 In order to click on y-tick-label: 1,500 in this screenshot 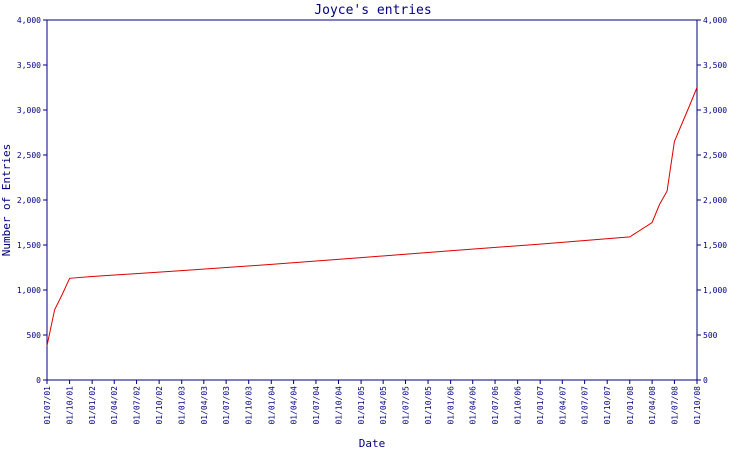, I will do `click(29, 245)`.